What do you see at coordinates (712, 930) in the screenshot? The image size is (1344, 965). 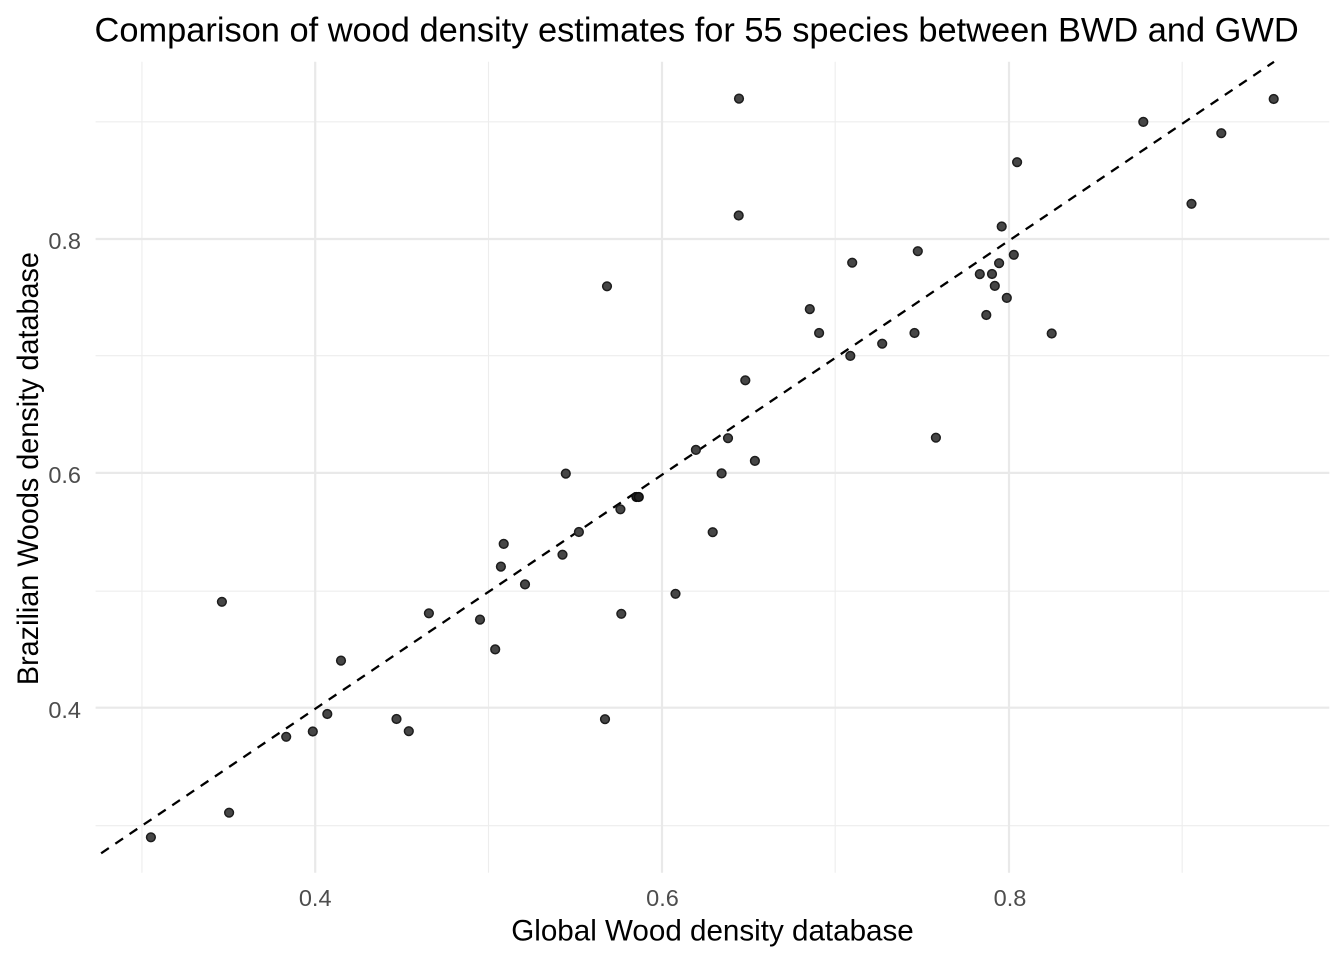 I see `svg-text: Global Wood density database` at bounding box center [712, 930].